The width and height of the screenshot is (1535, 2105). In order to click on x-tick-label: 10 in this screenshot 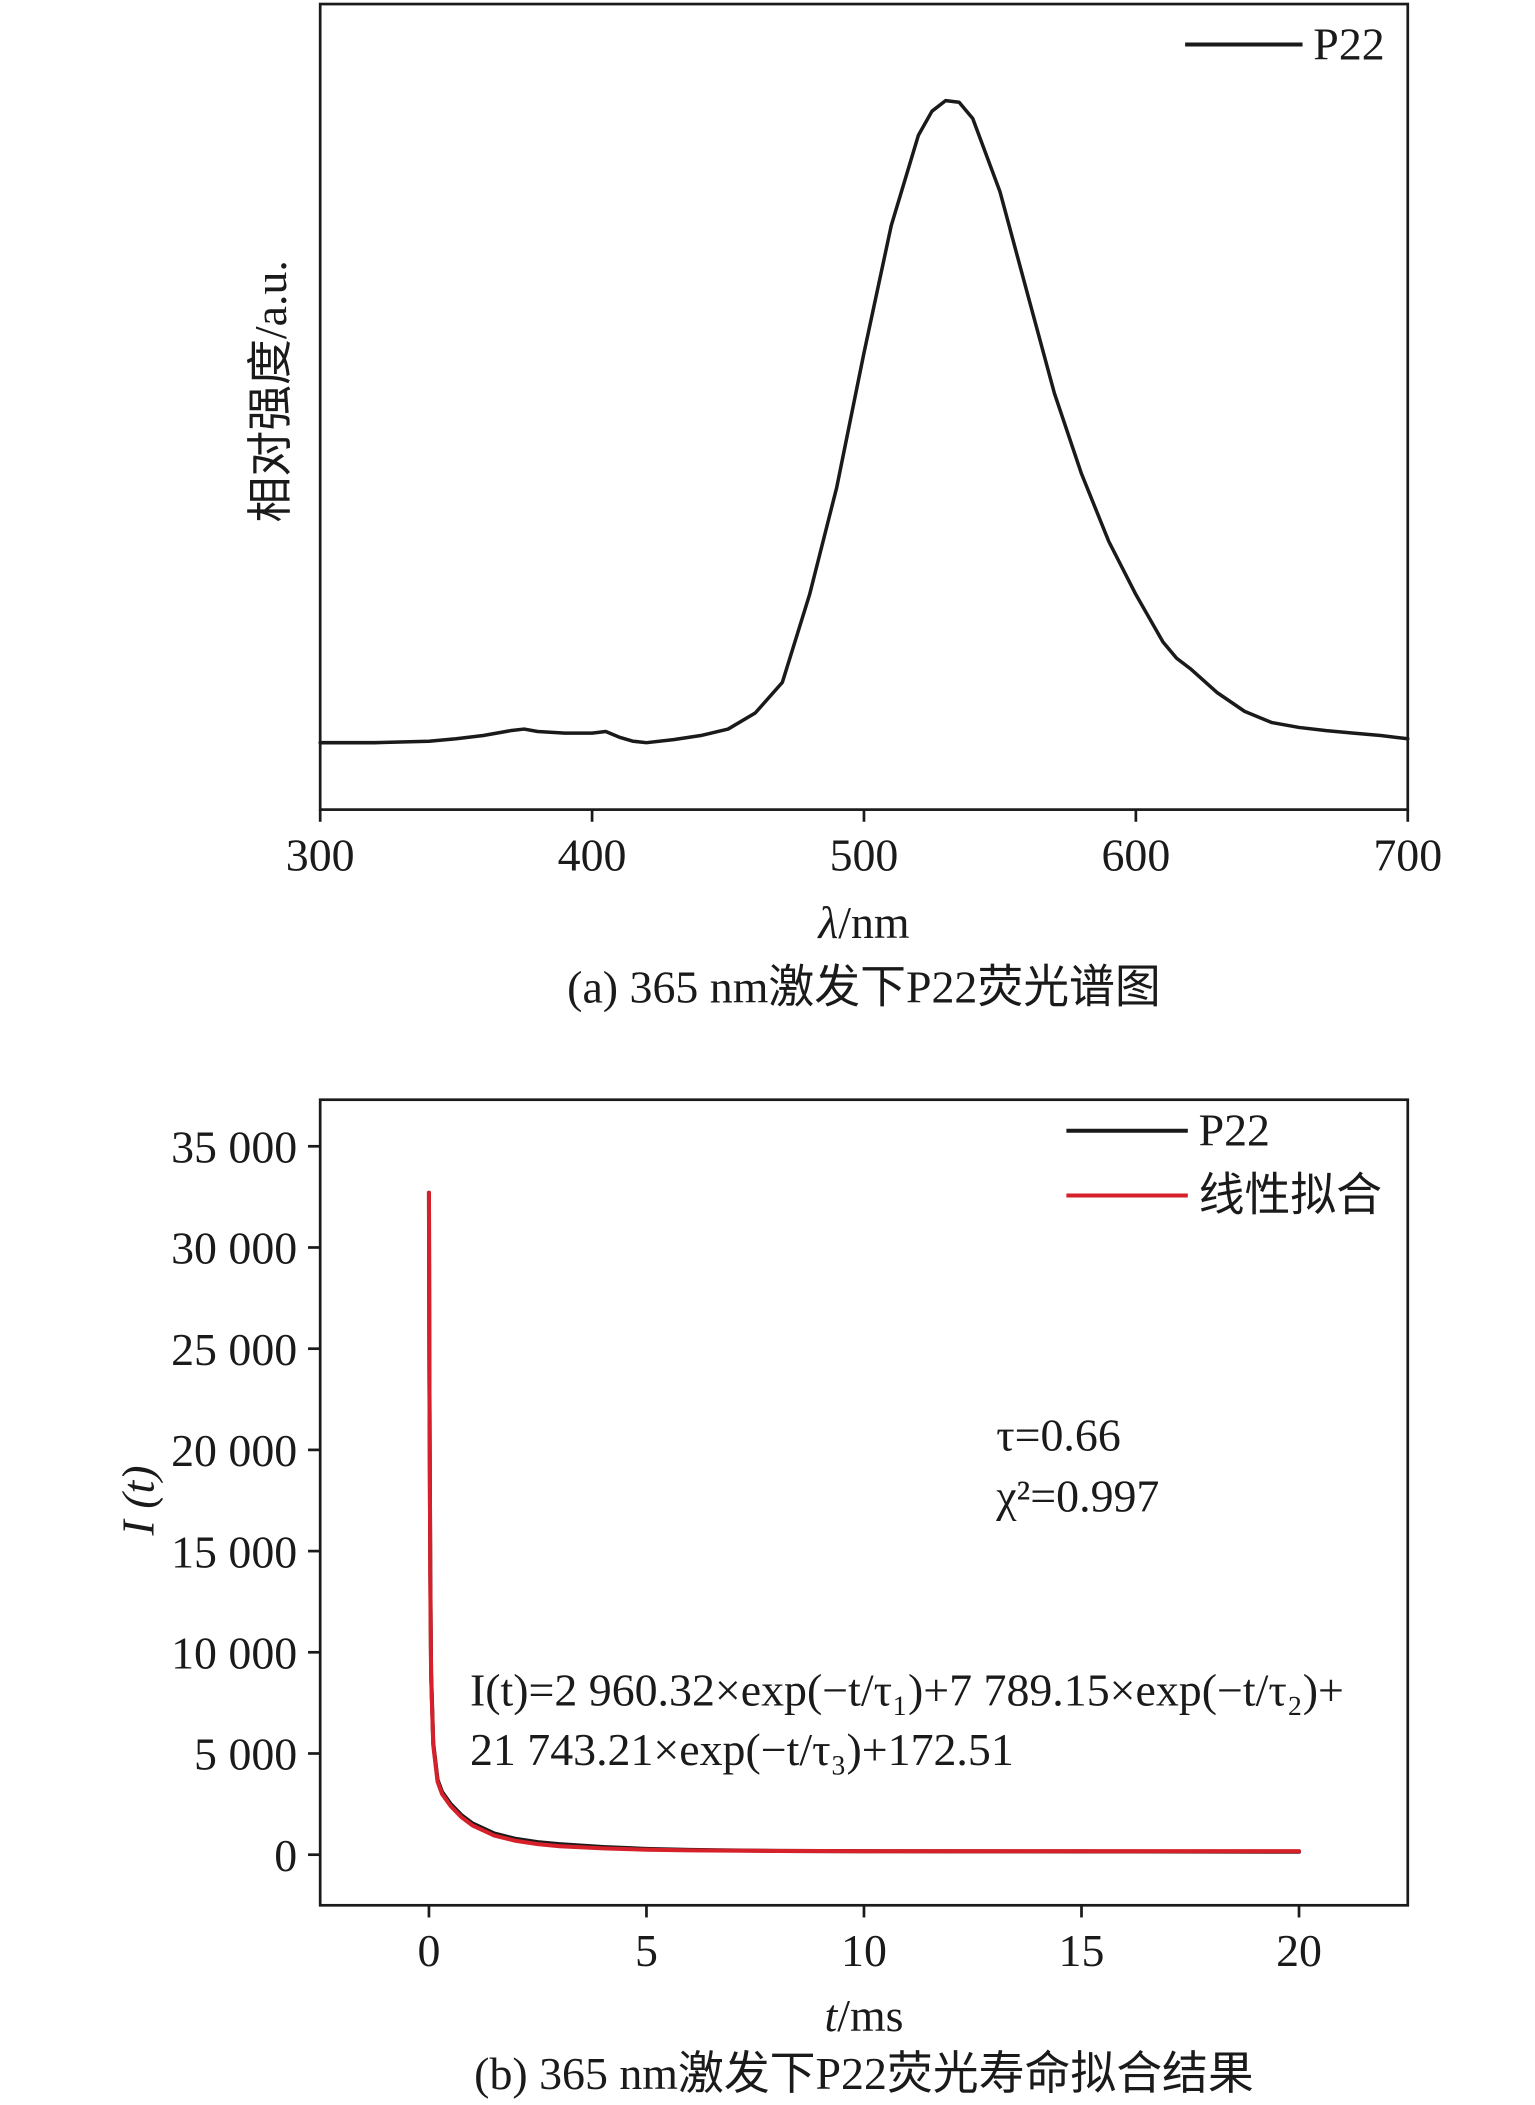, I will do `click(864, 1950)`.